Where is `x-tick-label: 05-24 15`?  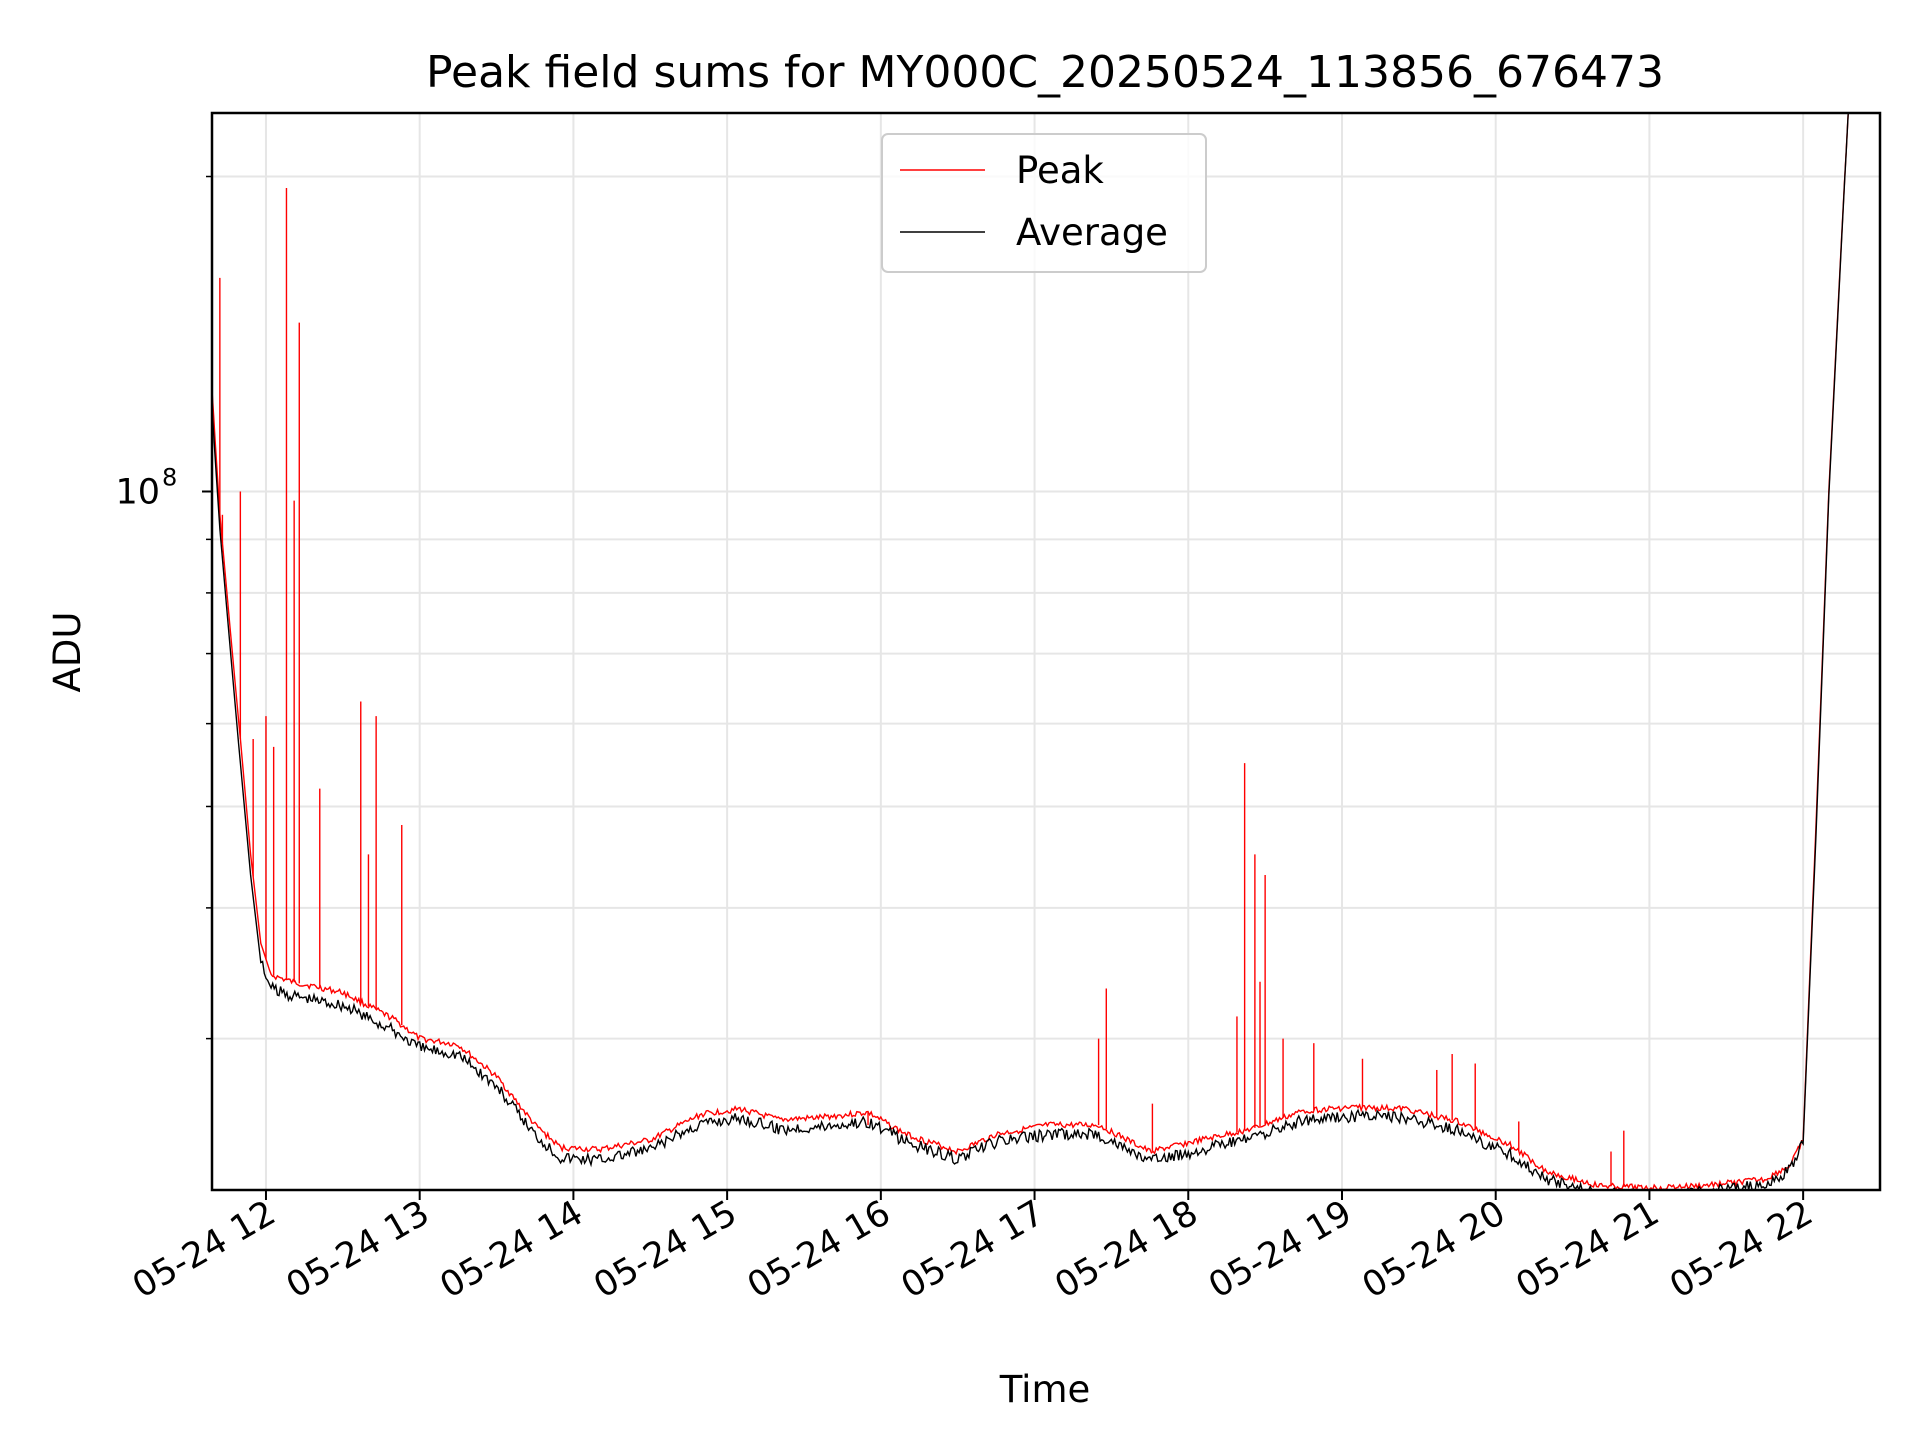 x-tick-label: 05-24 15 is located at coordinates (665, 1249).